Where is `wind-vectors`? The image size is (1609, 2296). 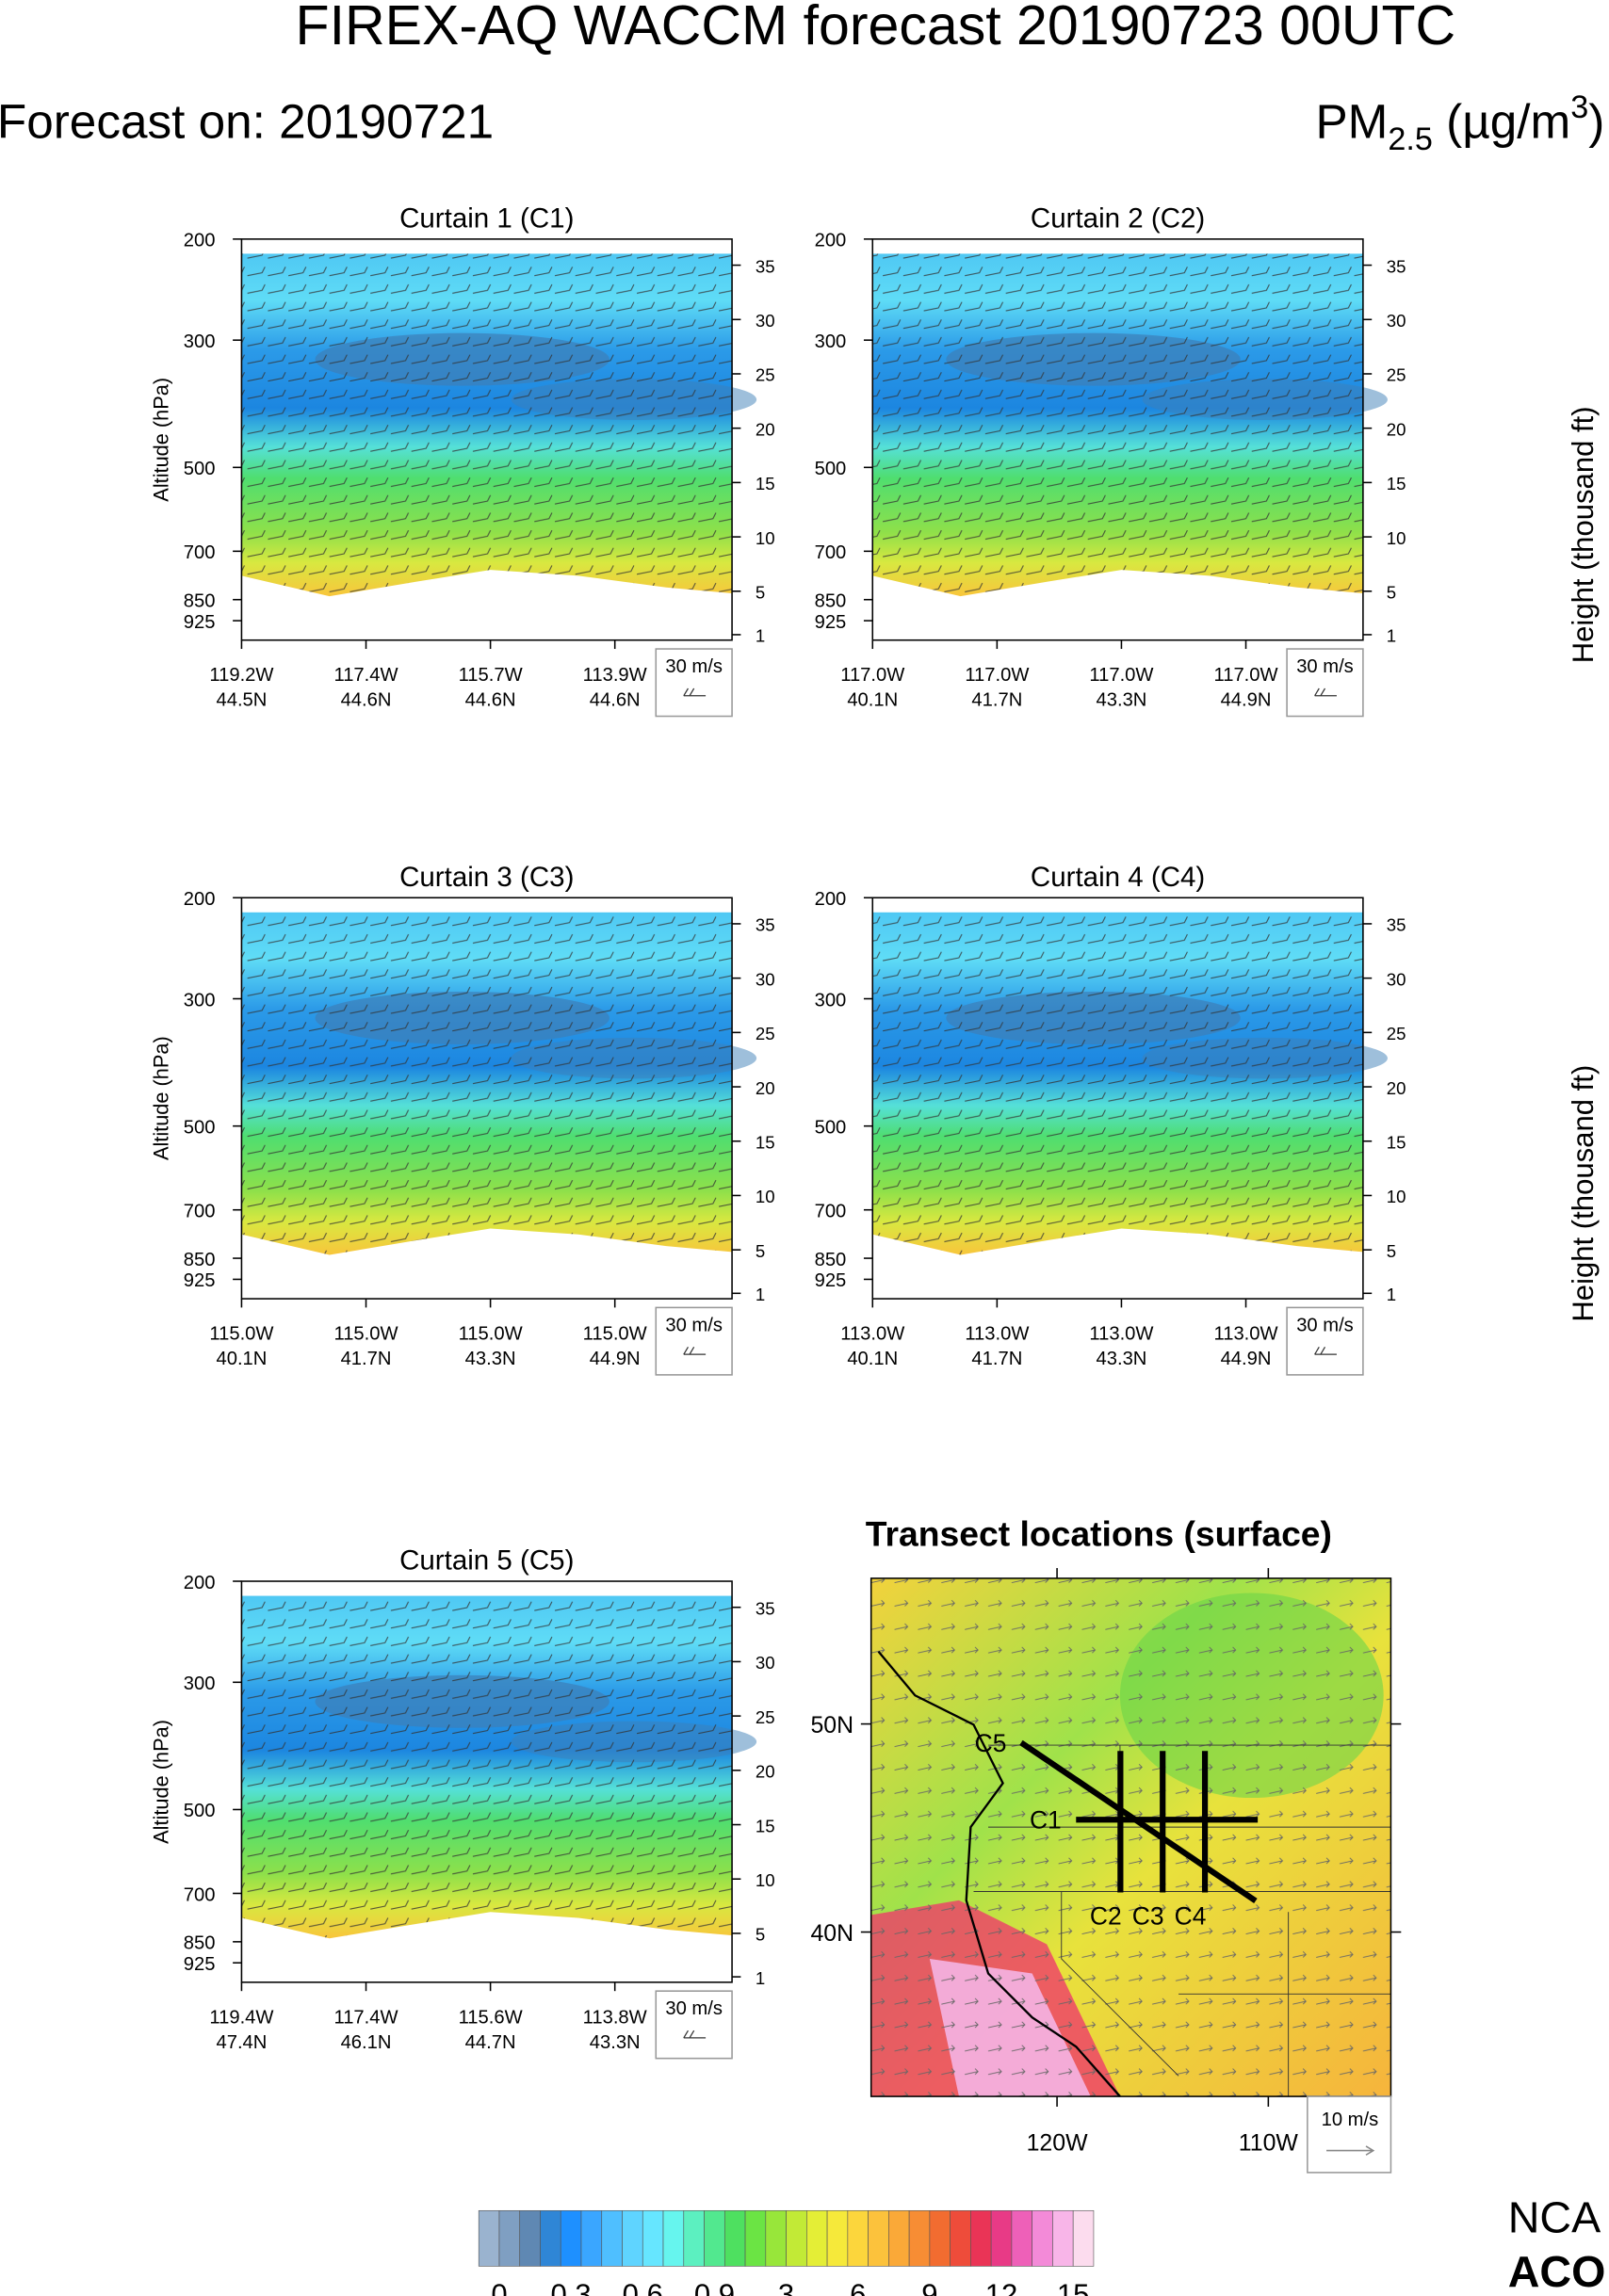
wind-vectors is located at coordinates (1130, 1837).